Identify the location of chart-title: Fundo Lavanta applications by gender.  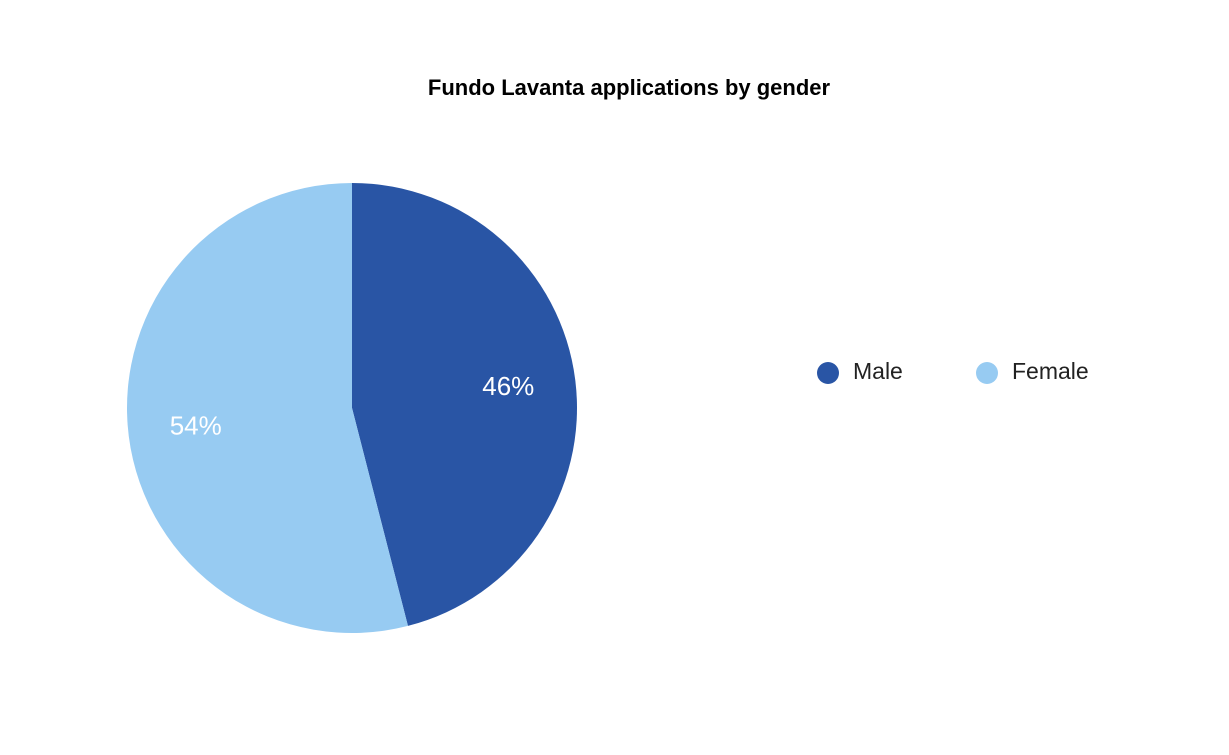
(629, 87).